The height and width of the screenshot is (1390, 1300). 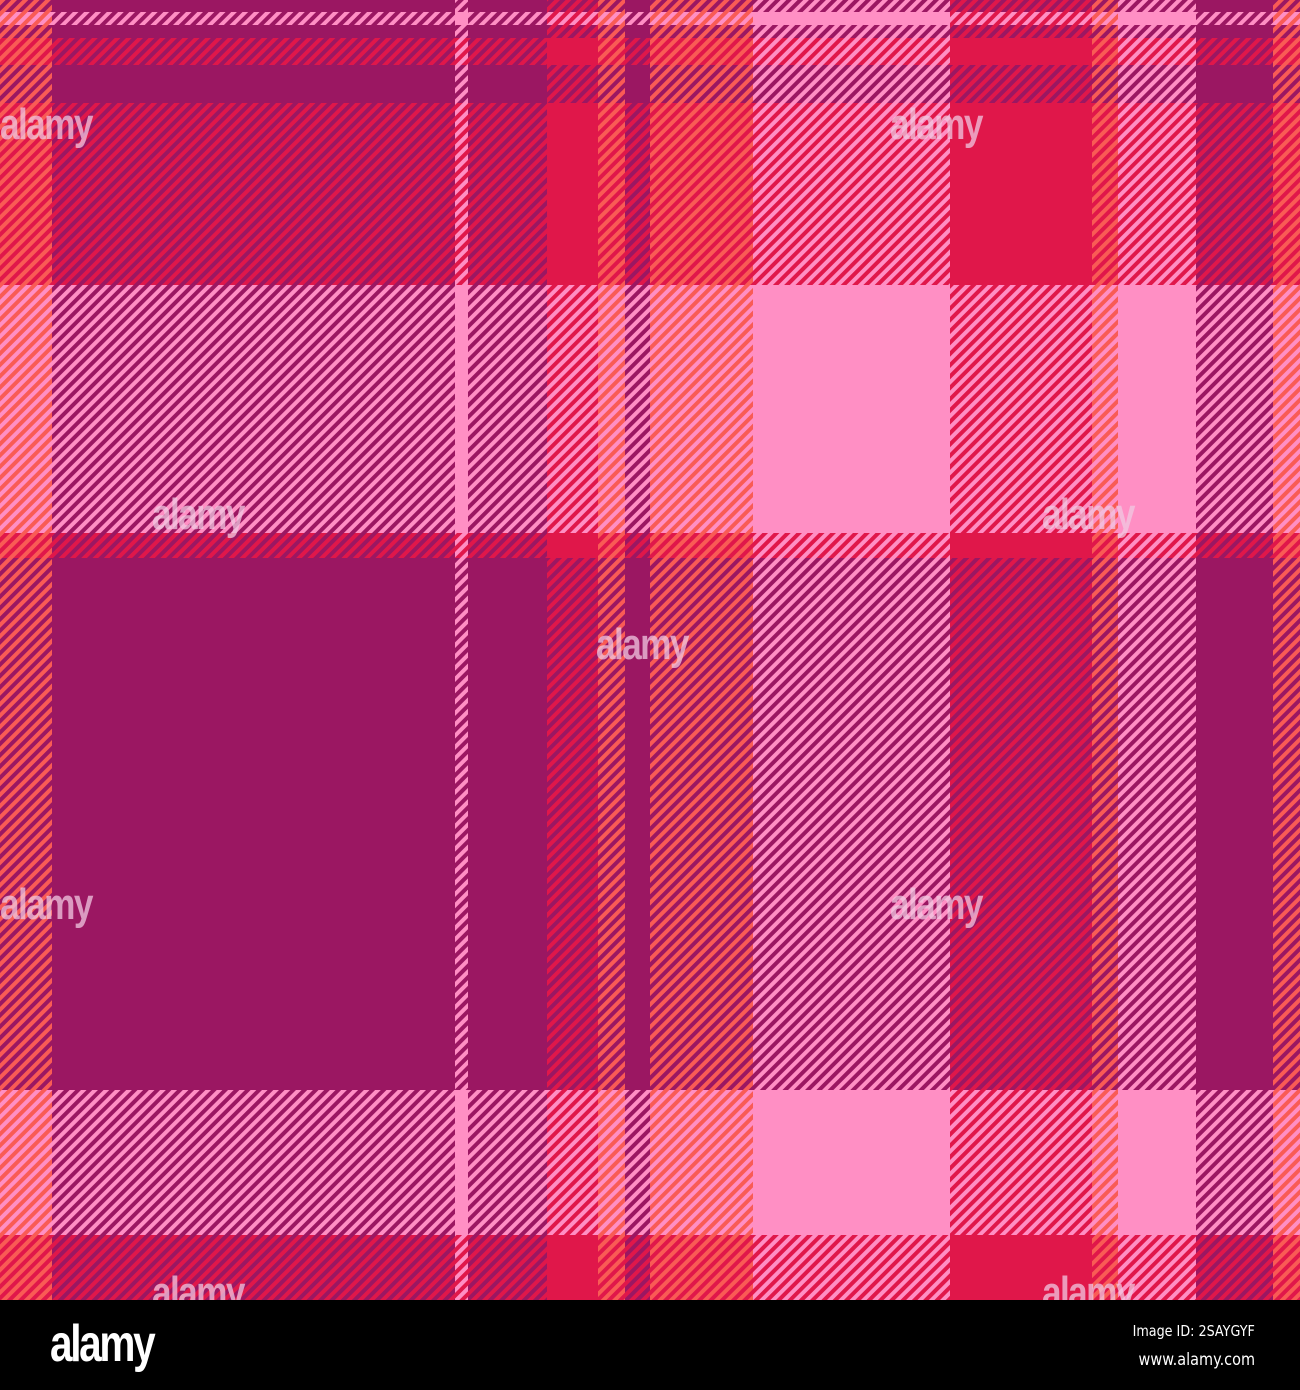 I want to click on alamy-logo: alamy, so click(x=103, y=1344).